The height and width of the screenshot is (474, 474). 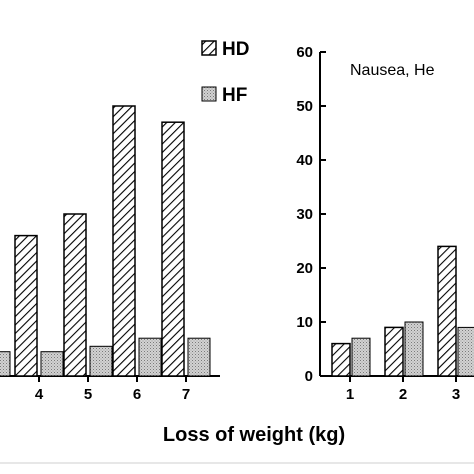 What do you see at coordinates (456, 394) in the screenshot?
I see `right-x-tick-3: 3` at bounding box center [456, 394].